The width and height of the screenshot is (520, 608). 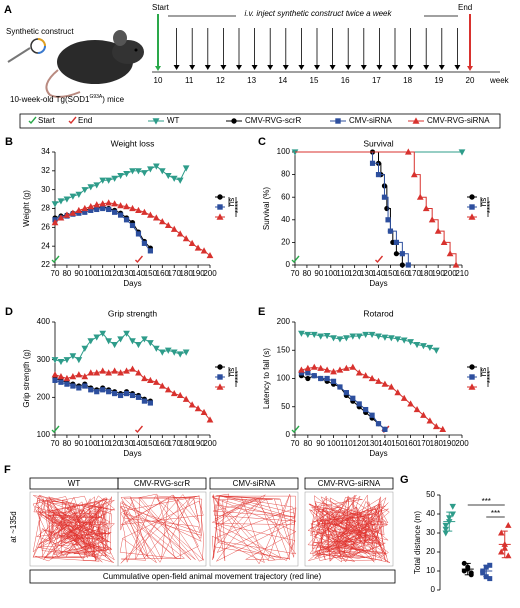 I want to click on x-tick-label: 90, so click(x=78, y=273).